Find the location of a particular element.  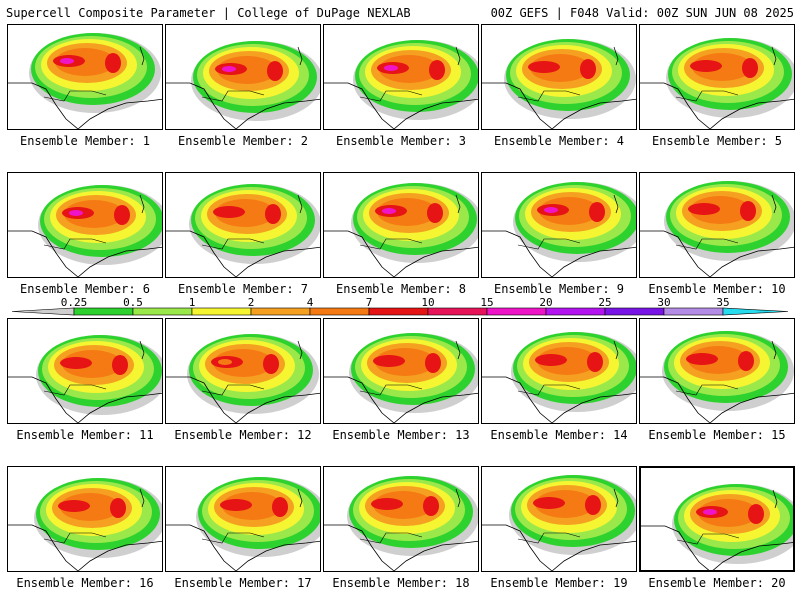

ensemble-member-caption: Ensemble Member: 19 is located at coordinates (559, 583).